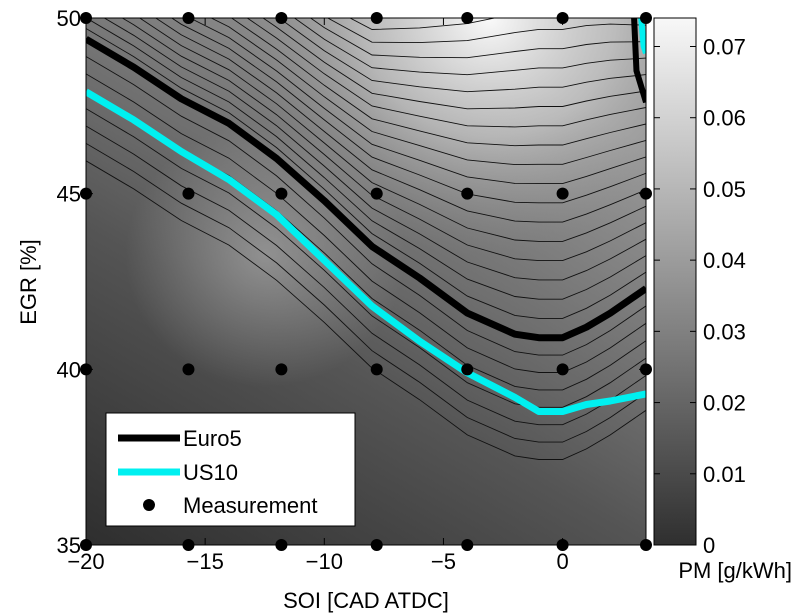 This screenshot has height=616, width=798. Describe the element at coordinates (675, 281) in the screenshot. I see `colorbar` at that location.